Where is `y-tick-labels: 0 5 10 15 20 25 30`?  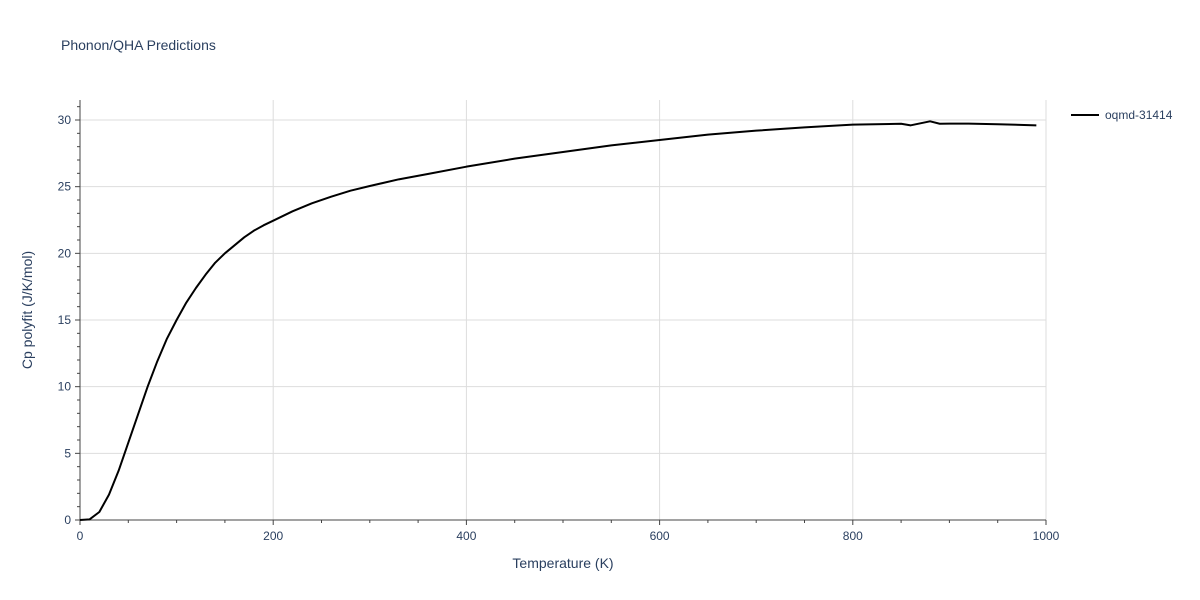 y-tick-labels: 0 5 10 15 20 25 30 is located at coordinates (65, 320).